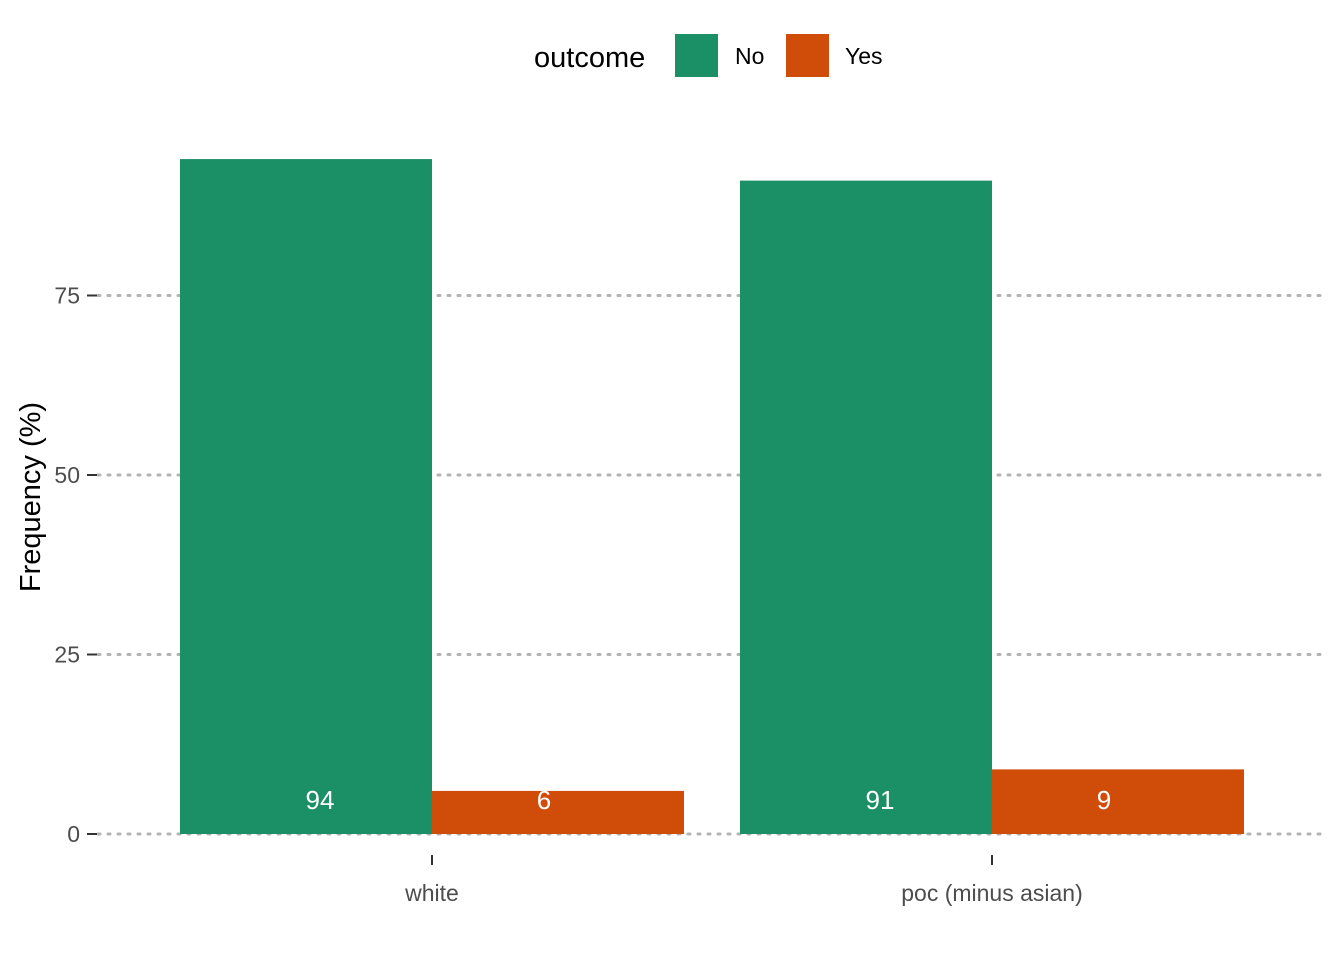  I want to click on data-label: 91, so click(880, 800).